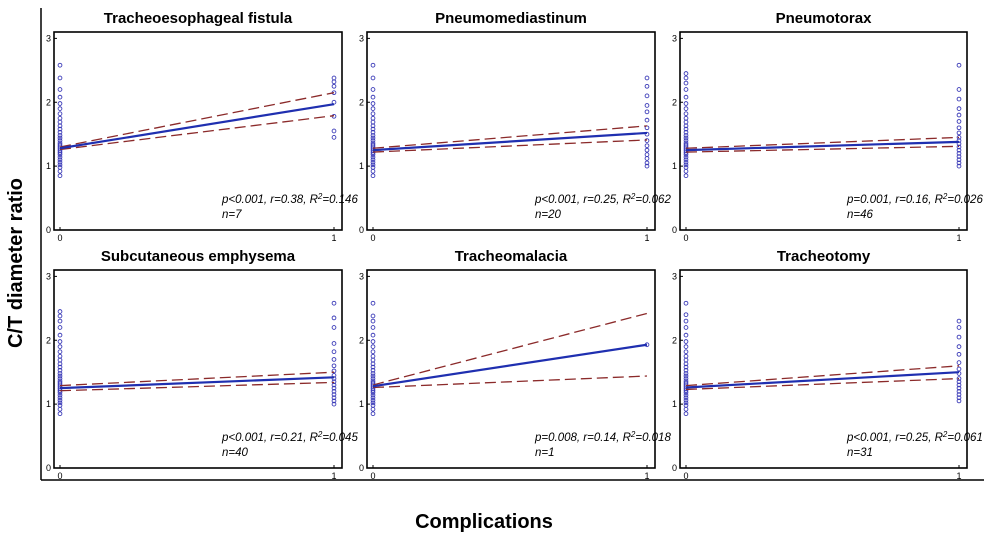  I want to click on stats-line-2: n=7, so click(232, 215).